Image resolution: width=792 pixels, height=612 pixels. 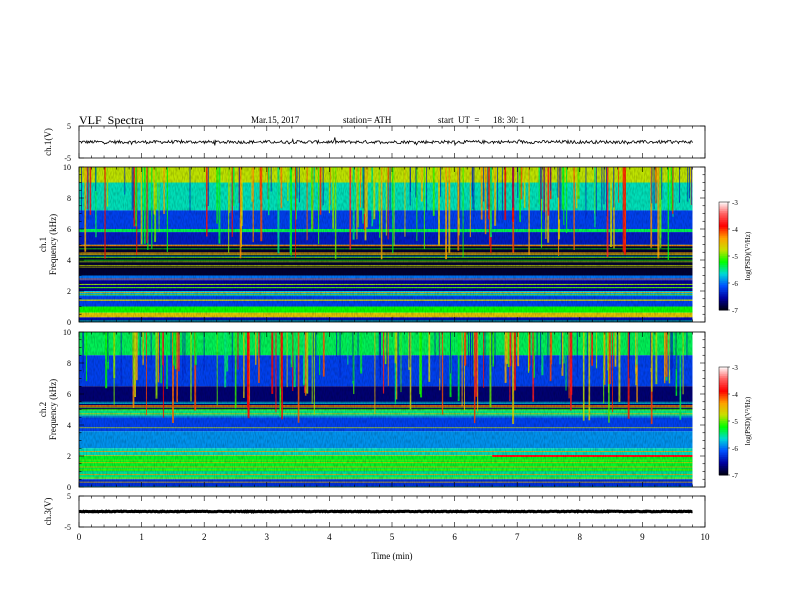 I want to click on colorbar-tick-label: -3, so click(x=735, y=368).